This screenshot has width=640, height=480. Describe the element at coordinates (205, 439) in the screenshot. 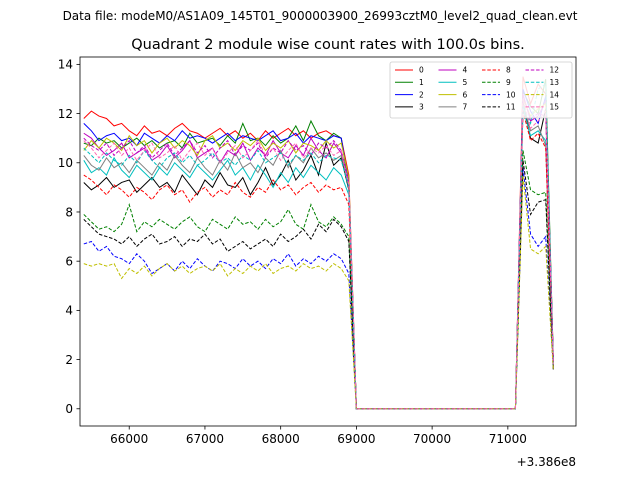

I see `x-tick-label: 67000` at that location.